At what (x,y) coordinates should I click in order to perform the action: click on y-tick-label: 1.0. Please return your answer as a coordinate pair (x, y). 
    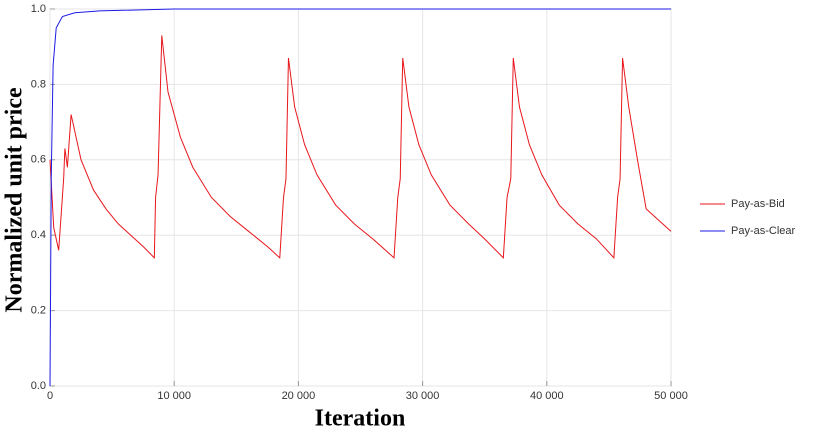
    Looking at the image, I should click on (38, 9).